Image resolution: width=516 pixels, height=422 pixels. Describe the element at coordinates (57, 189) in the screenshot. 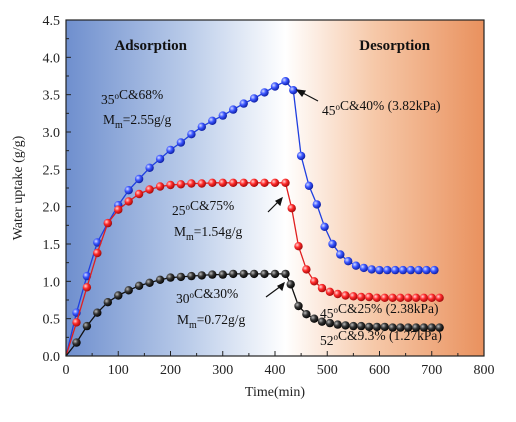

I see `y-axis-ticks: 0.0 0.5 1.0 1.5 2.0 2.5 3.0 3.5 4.0 4.5` at that location.